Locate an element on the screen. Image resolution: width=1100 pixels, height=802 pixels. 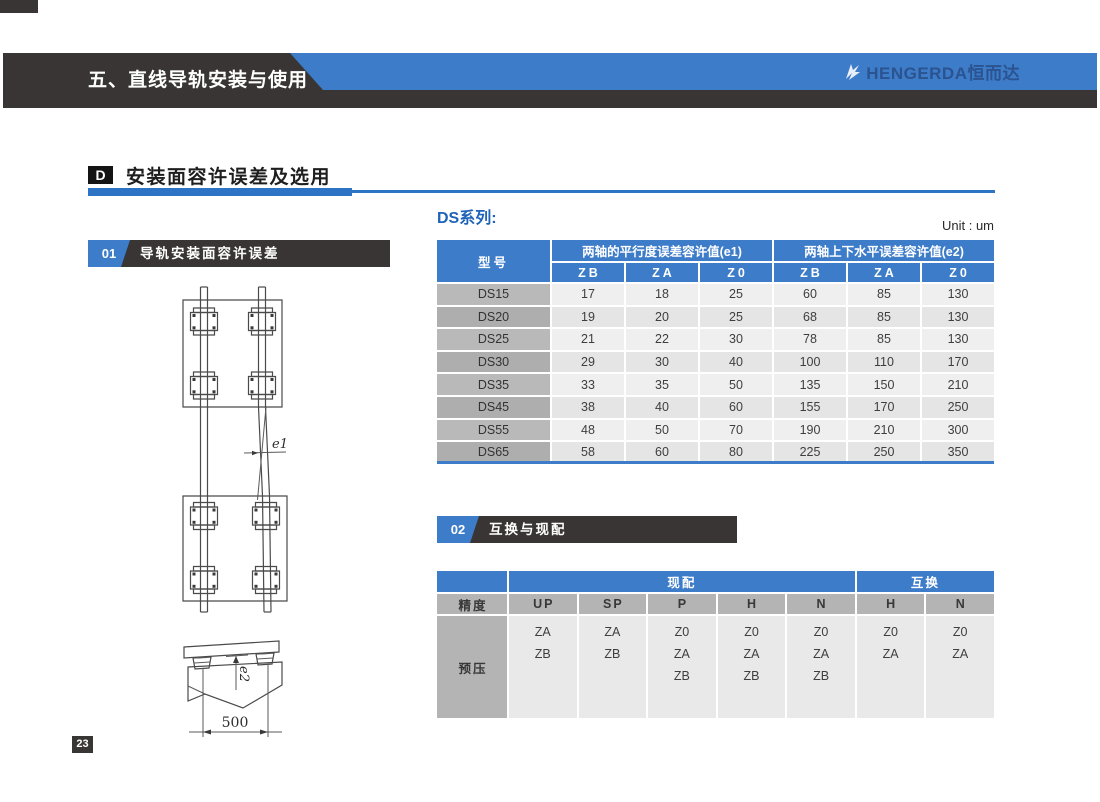
subsection-02-number: 02 is located at coordinates (458, 529).